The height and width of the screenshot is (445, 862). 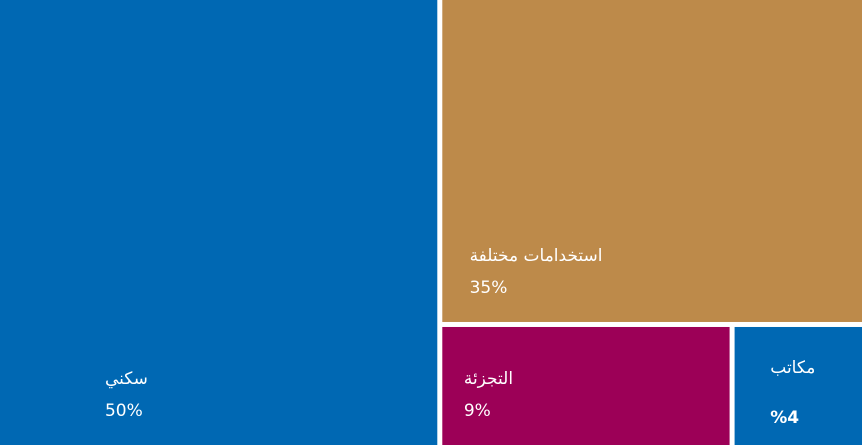 I want to click on tile-value-label: %4, so click(x=784, y=418).